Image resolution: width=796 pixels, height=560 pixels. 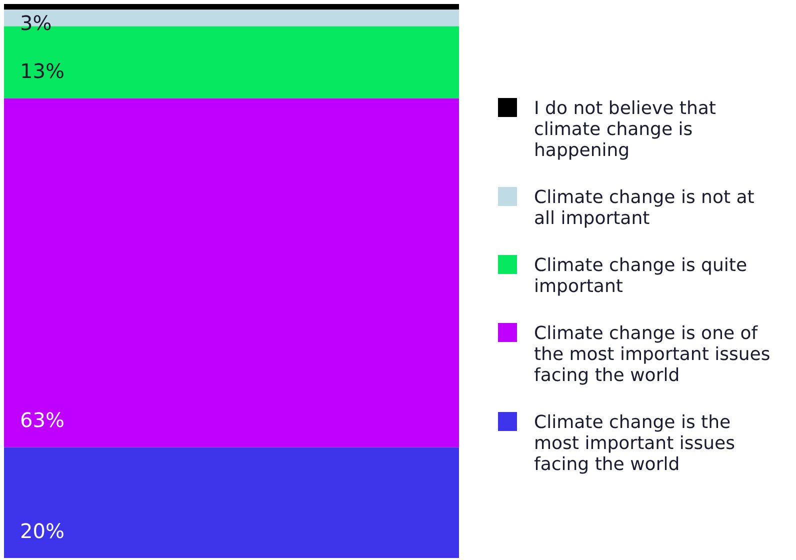 I want to click on data-label: 13%, so click(x=42, y=71).